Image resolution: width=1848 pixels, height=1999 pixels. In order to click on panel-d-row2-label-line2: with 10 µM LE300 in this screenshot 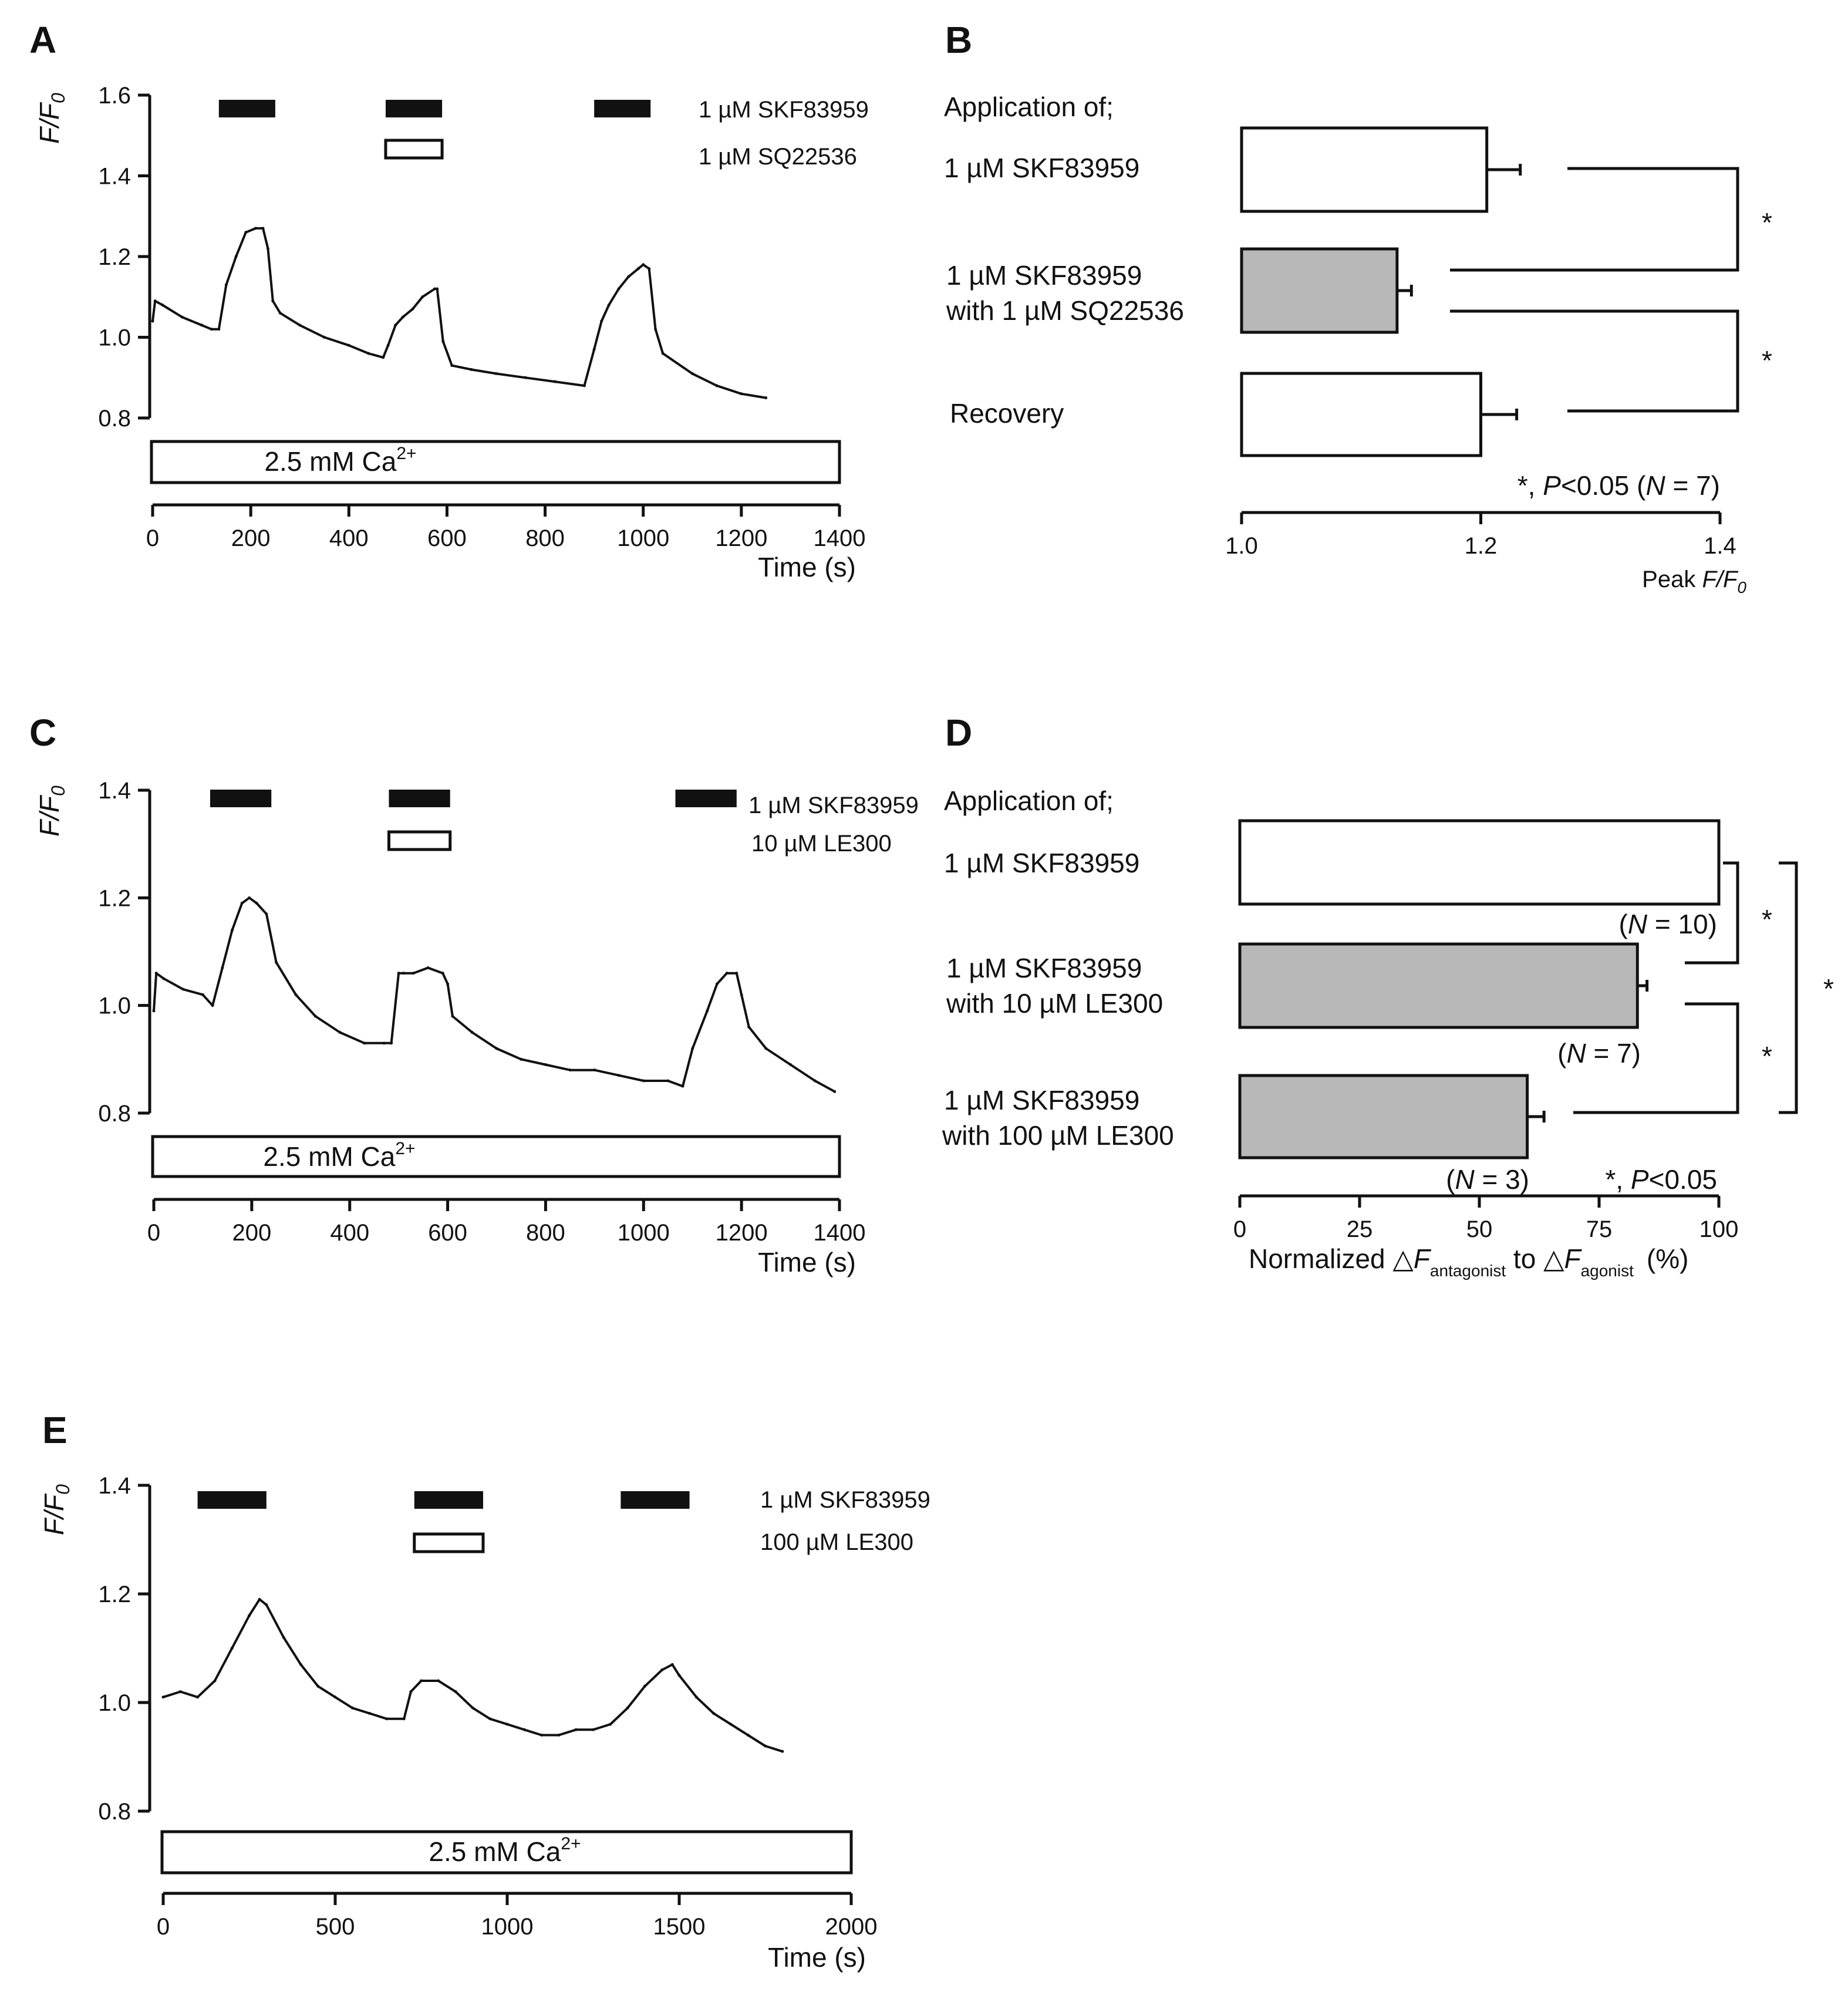, I will do `click(1054, 1004)`.